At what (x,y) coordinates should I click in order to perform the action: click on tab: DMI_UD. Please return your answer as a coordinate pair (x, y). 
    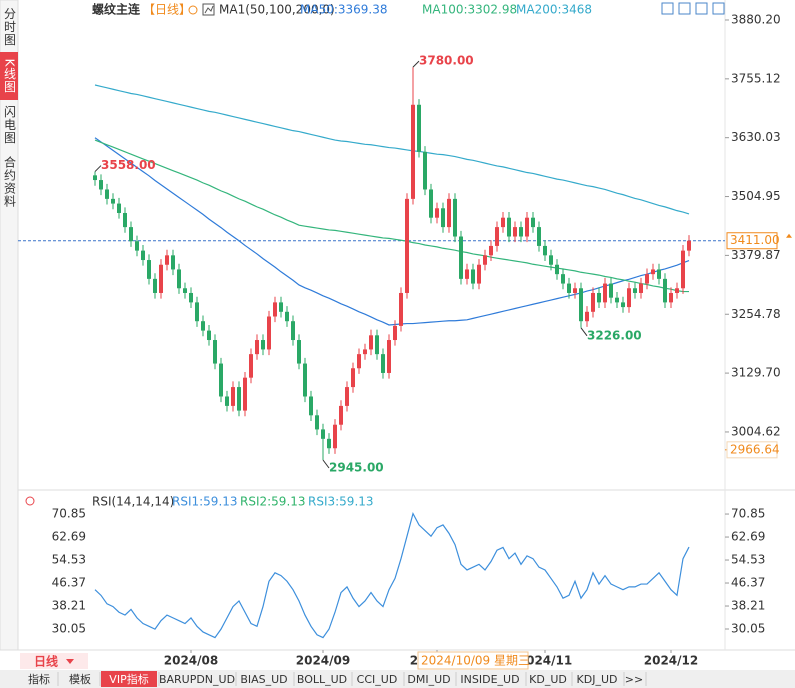
    Looking at the image, I should click on (428, 679).